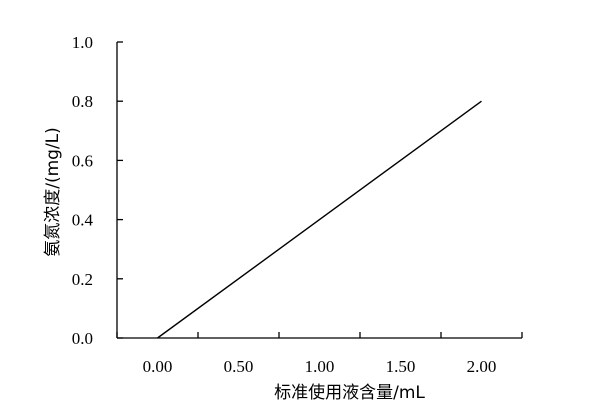 This screenshot has height=418, width=593. I want to click on y-tick-label: 0.6, so click(82, 160).